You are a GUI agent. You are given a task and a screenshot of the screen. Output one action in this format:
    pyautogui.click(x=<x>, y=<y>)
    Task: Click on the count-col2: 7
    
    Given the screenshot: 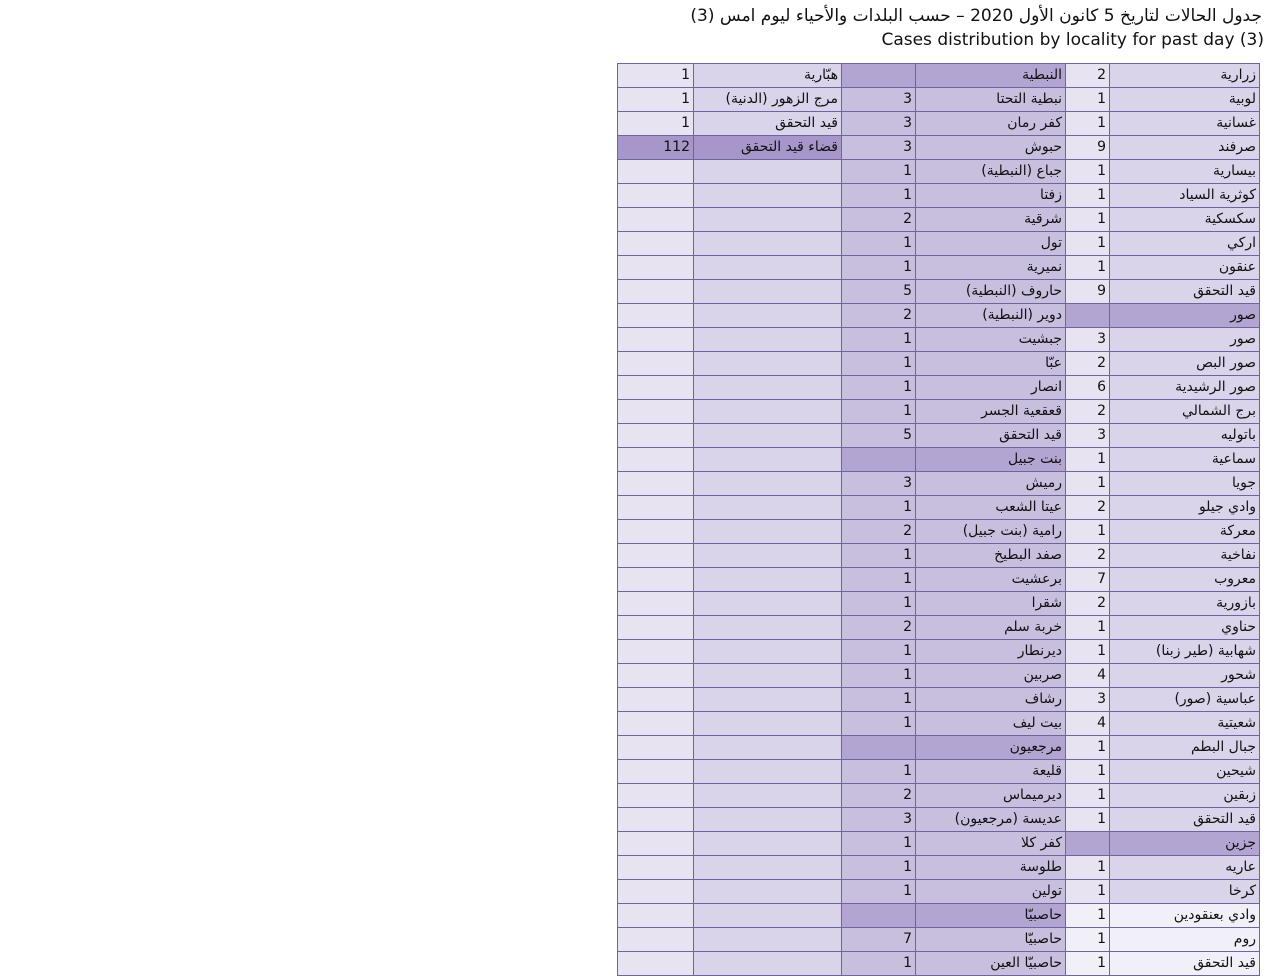 What is the action you would take?
    pyautogui.click(x=878, y=939)
    